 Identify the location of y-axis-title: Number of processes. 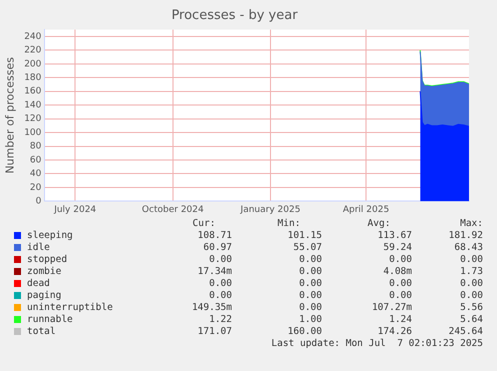
(9, 115).